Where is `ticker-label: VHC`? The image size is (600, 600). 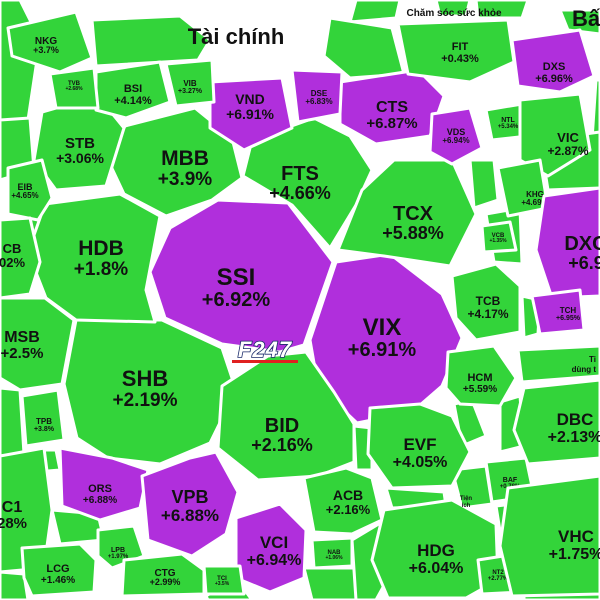
ticker-label: VHC is located at coordinates (576, 536).